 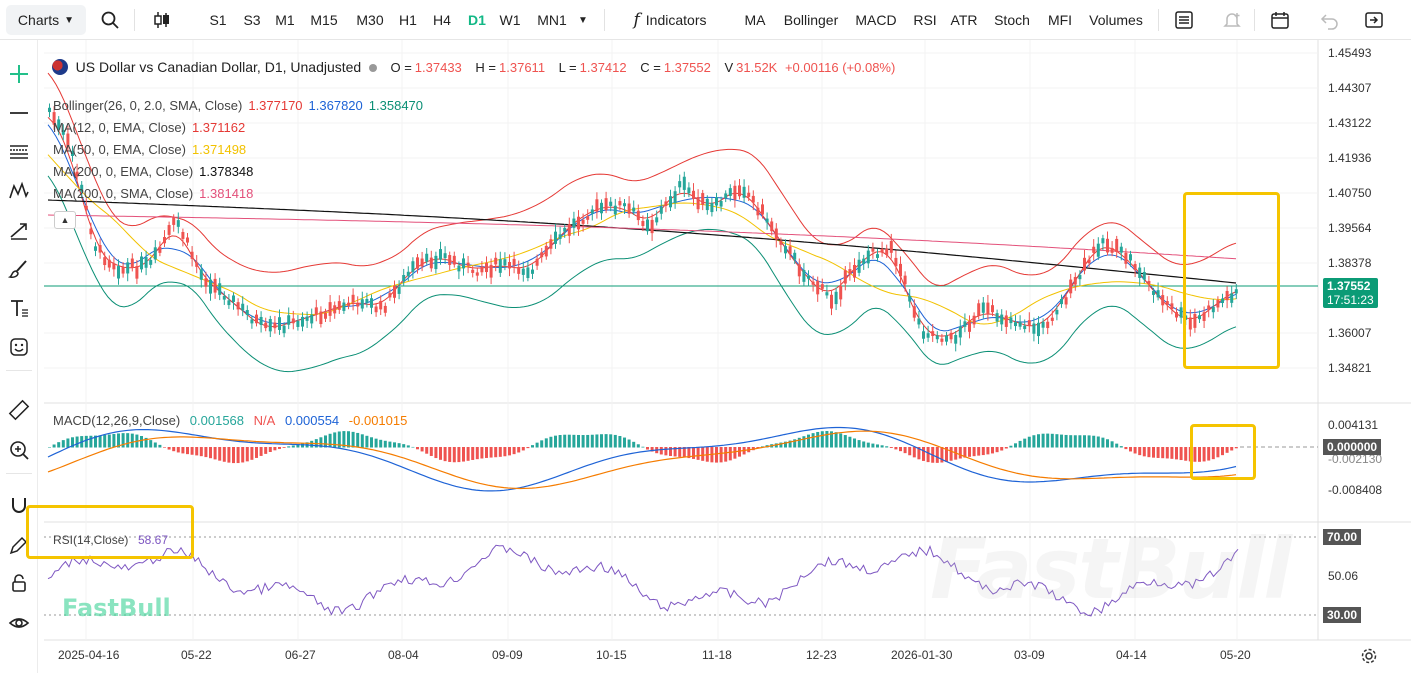 I want to click on pattern-tool, so click(x=19, y=191).